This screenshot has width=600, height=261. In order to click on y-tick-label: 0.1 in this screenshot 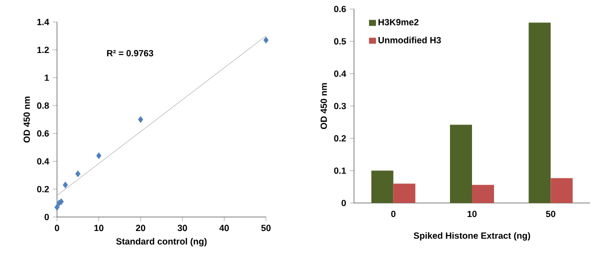, I will do `click(340, 170)`.